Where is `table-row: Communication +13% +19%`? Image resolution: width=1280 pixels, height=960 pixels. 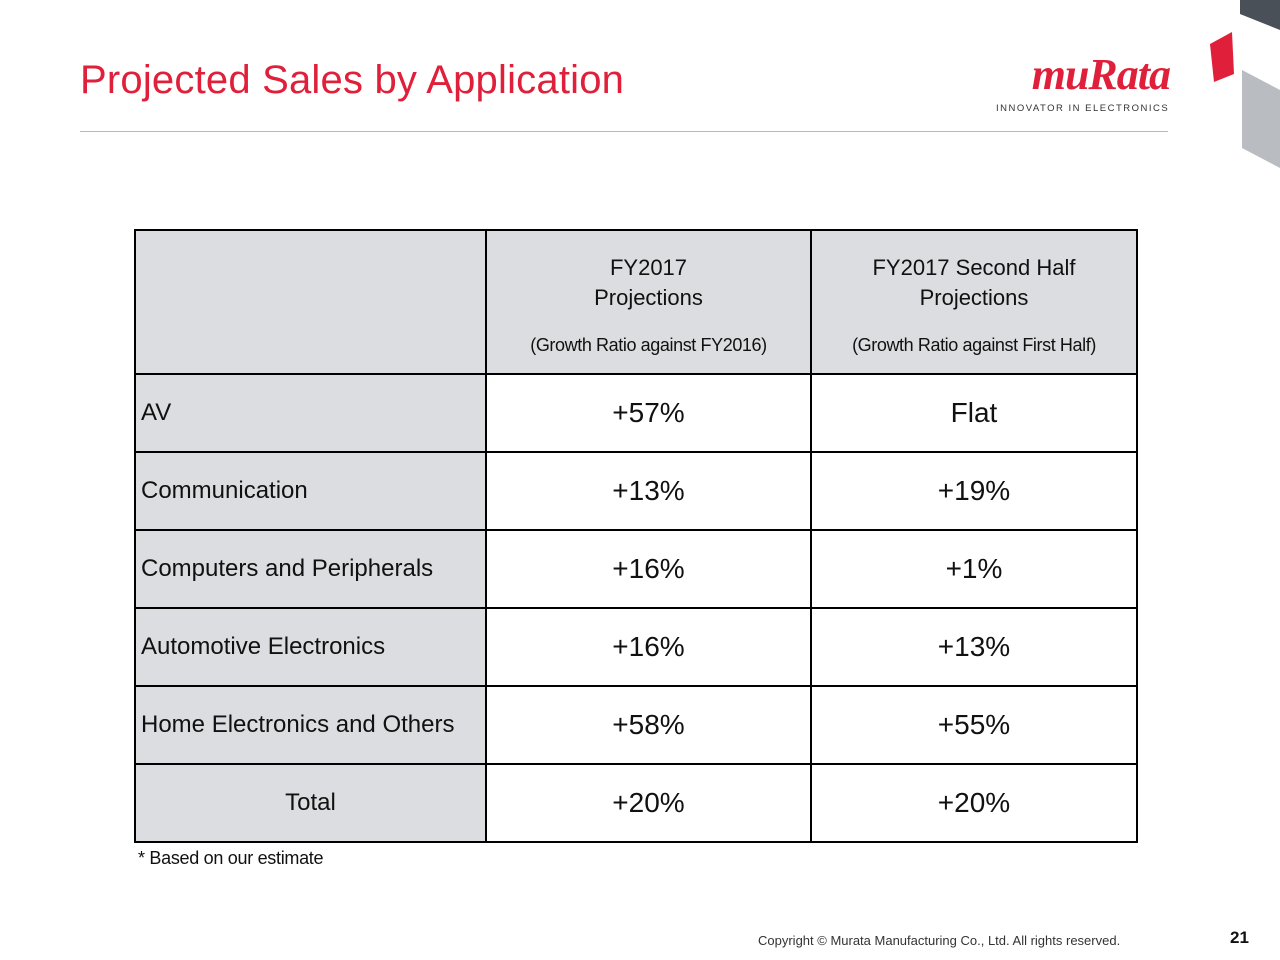
table-row: Communication +13% +19% is located at coordinates (636, 491).